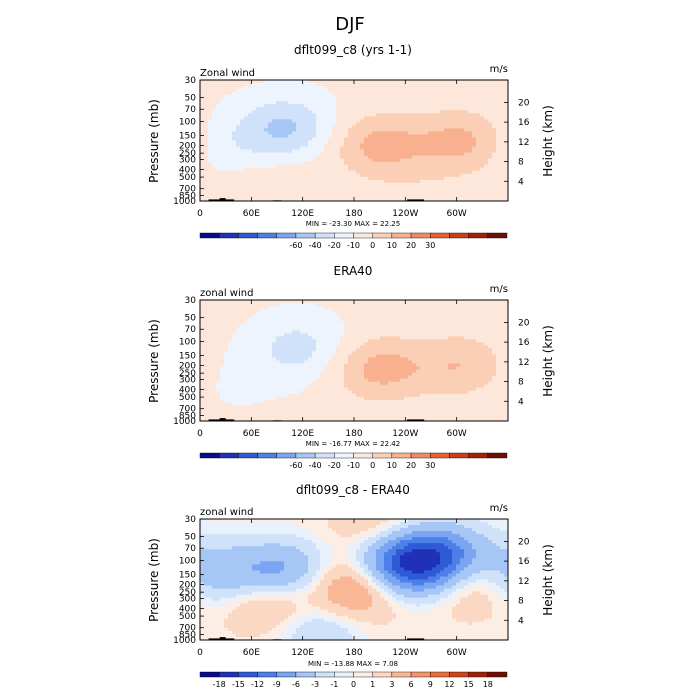 The width and height of the screenshot is (700, 700). I want to click on panel-3-field, so click(354, 579).